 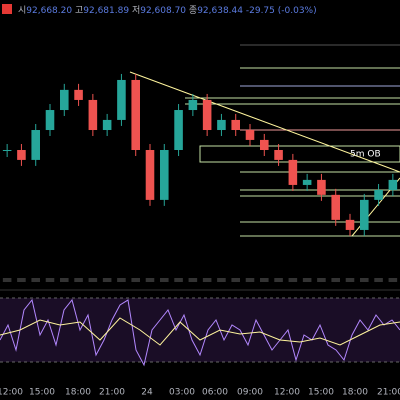 I want to click on x-tick-label: 06:00, so click(x=215, y=393).